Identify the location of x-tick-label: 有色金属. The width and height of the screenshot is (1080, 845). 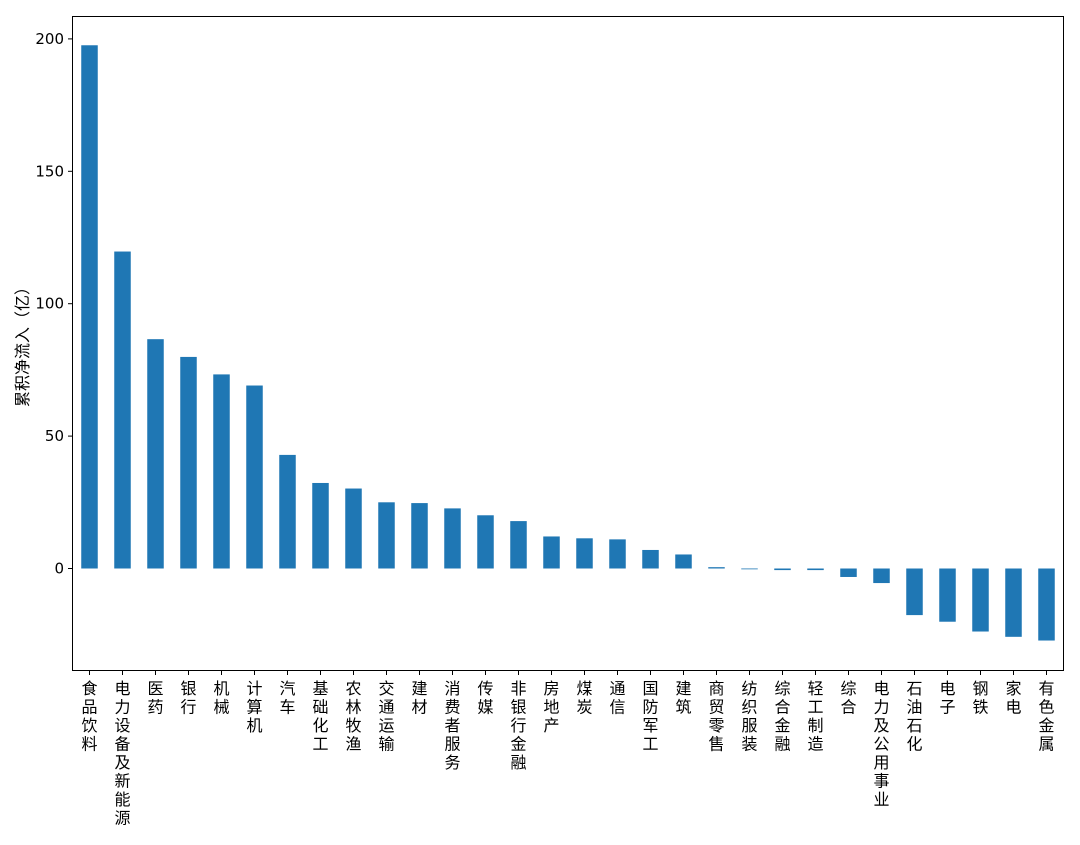
(1046, 716).